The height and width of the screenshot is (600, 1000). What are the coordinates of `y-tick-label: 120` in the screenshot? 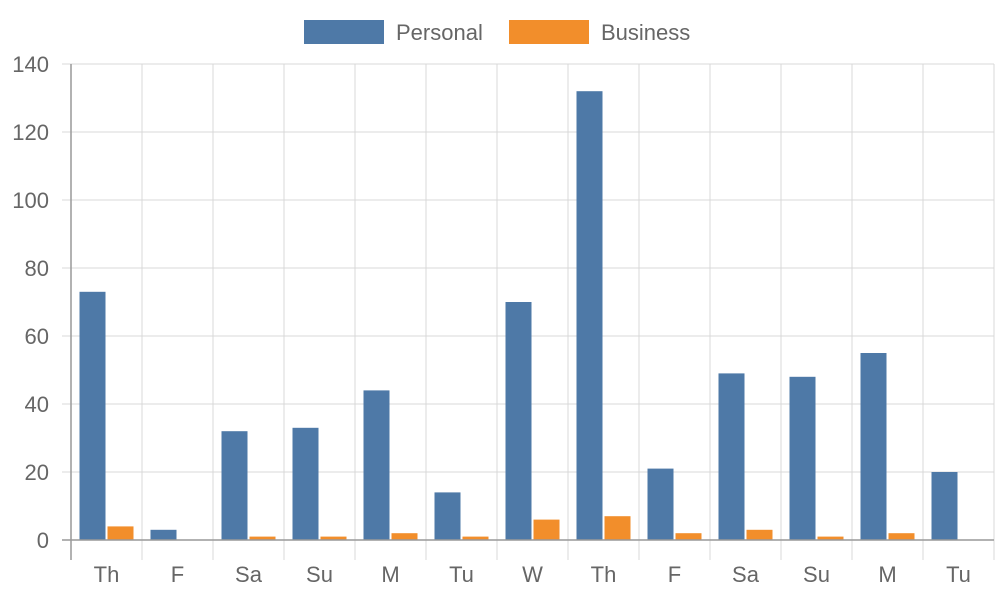 It's located at (30, 132).